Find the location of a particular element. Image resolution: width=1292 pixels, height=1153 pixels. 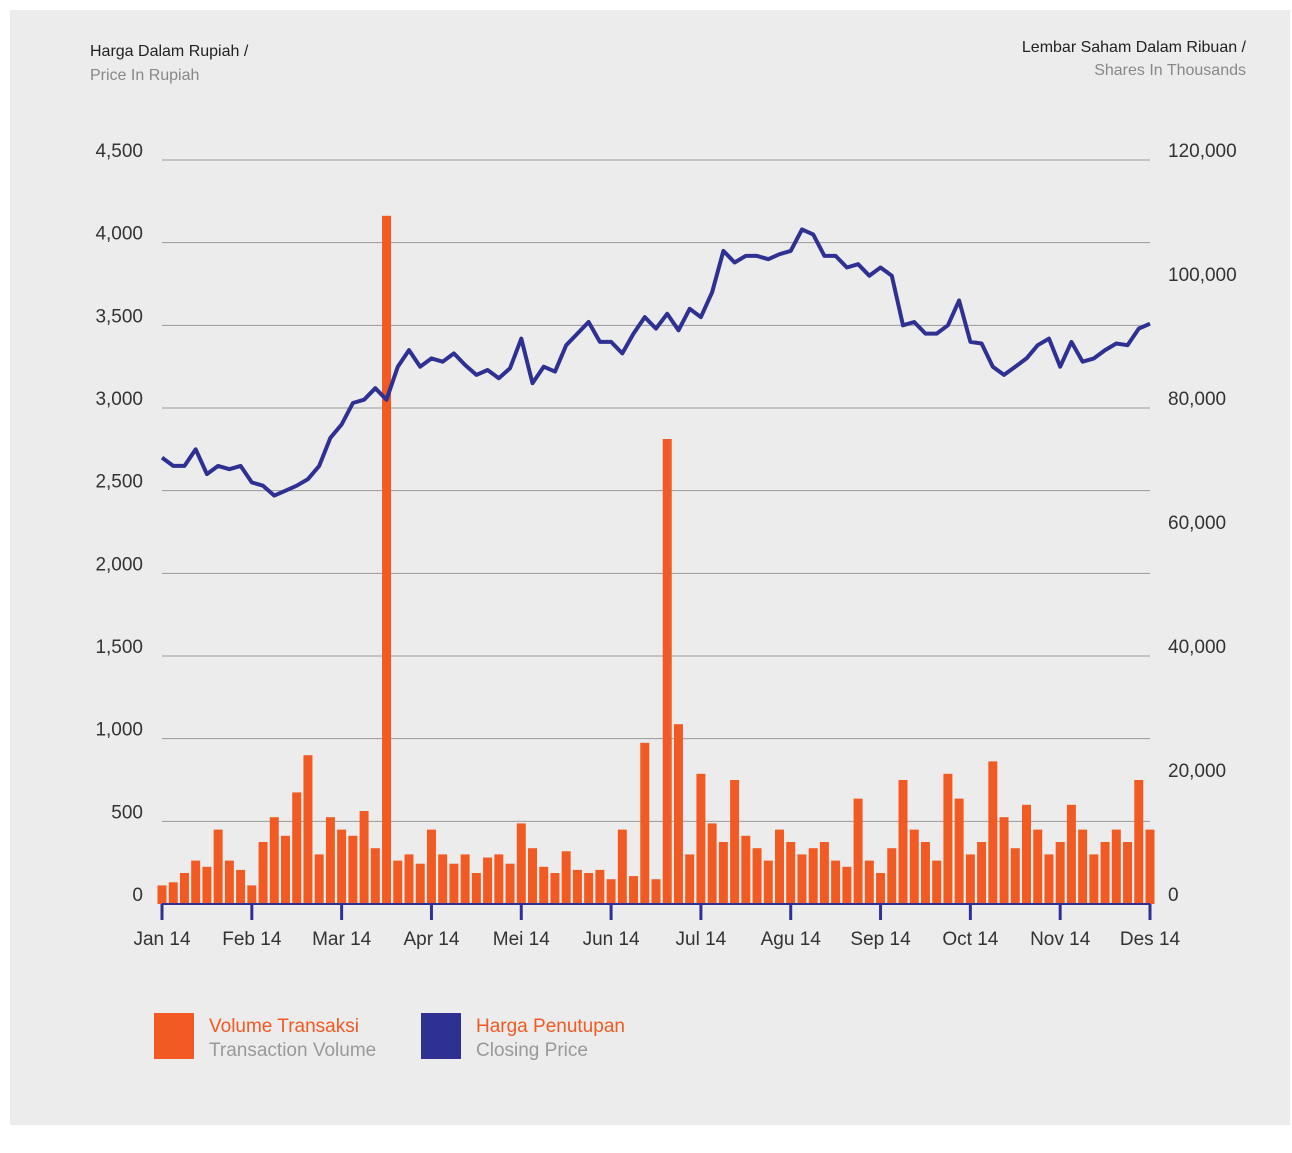

y-tick-label: 4,000 is located at coordinates (119, 234).